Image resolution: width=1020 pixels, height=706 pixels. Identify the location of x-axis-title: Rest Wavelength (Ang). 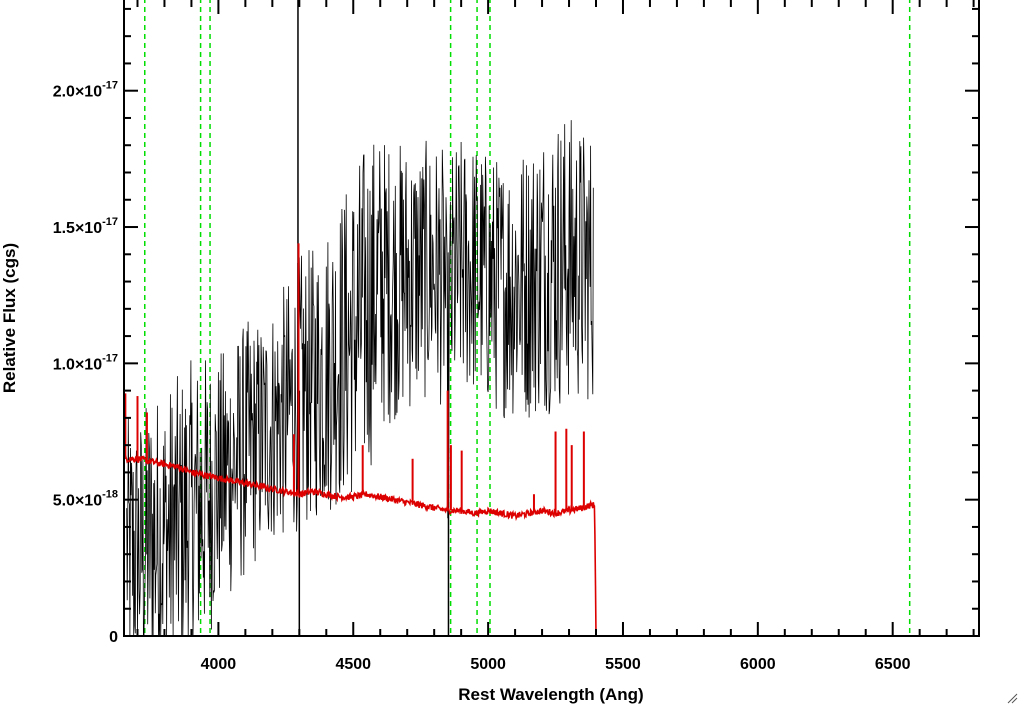
(550, 694).